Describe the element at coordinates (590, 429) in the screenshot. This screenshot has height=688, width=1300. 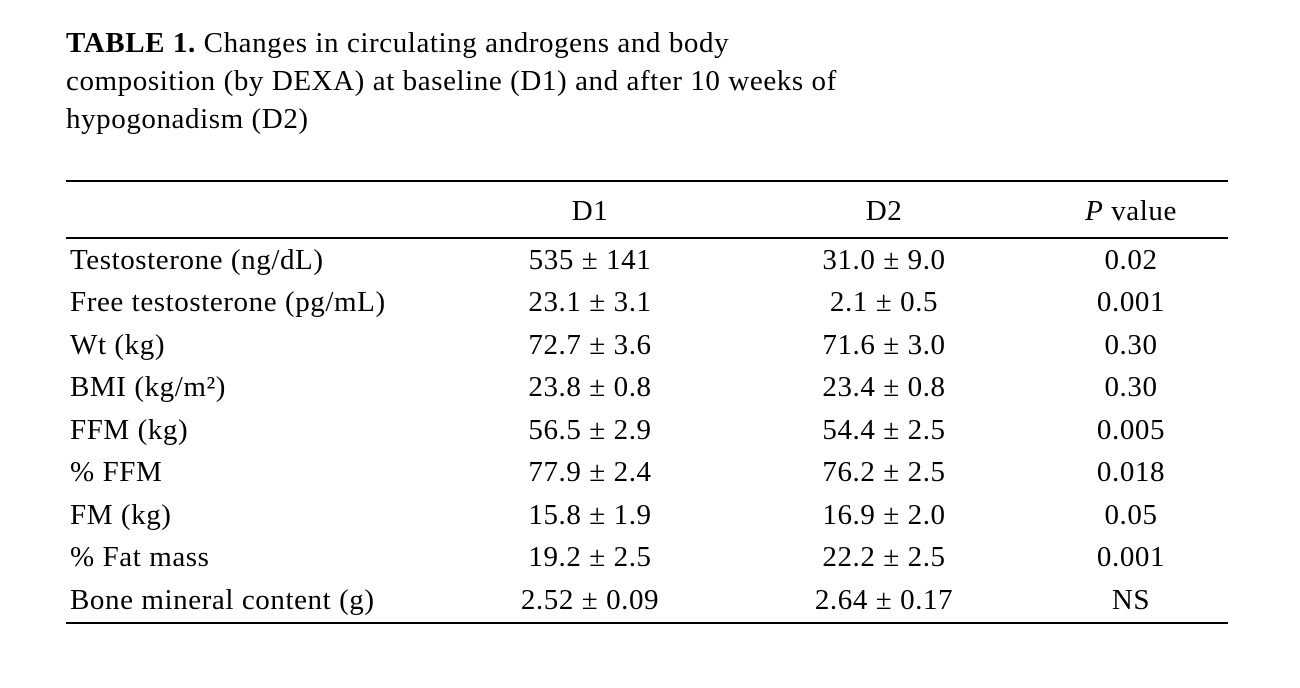
I see `d1-value: 56.5 ± 2.9` at that location.